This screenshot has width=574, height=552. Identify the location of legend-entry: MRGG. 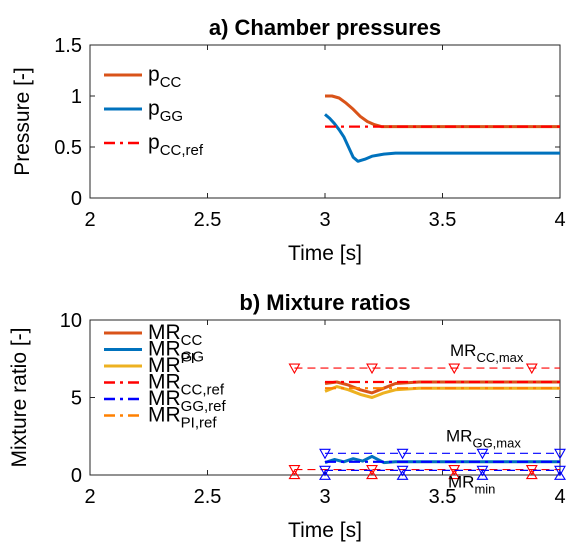
(176, 352).